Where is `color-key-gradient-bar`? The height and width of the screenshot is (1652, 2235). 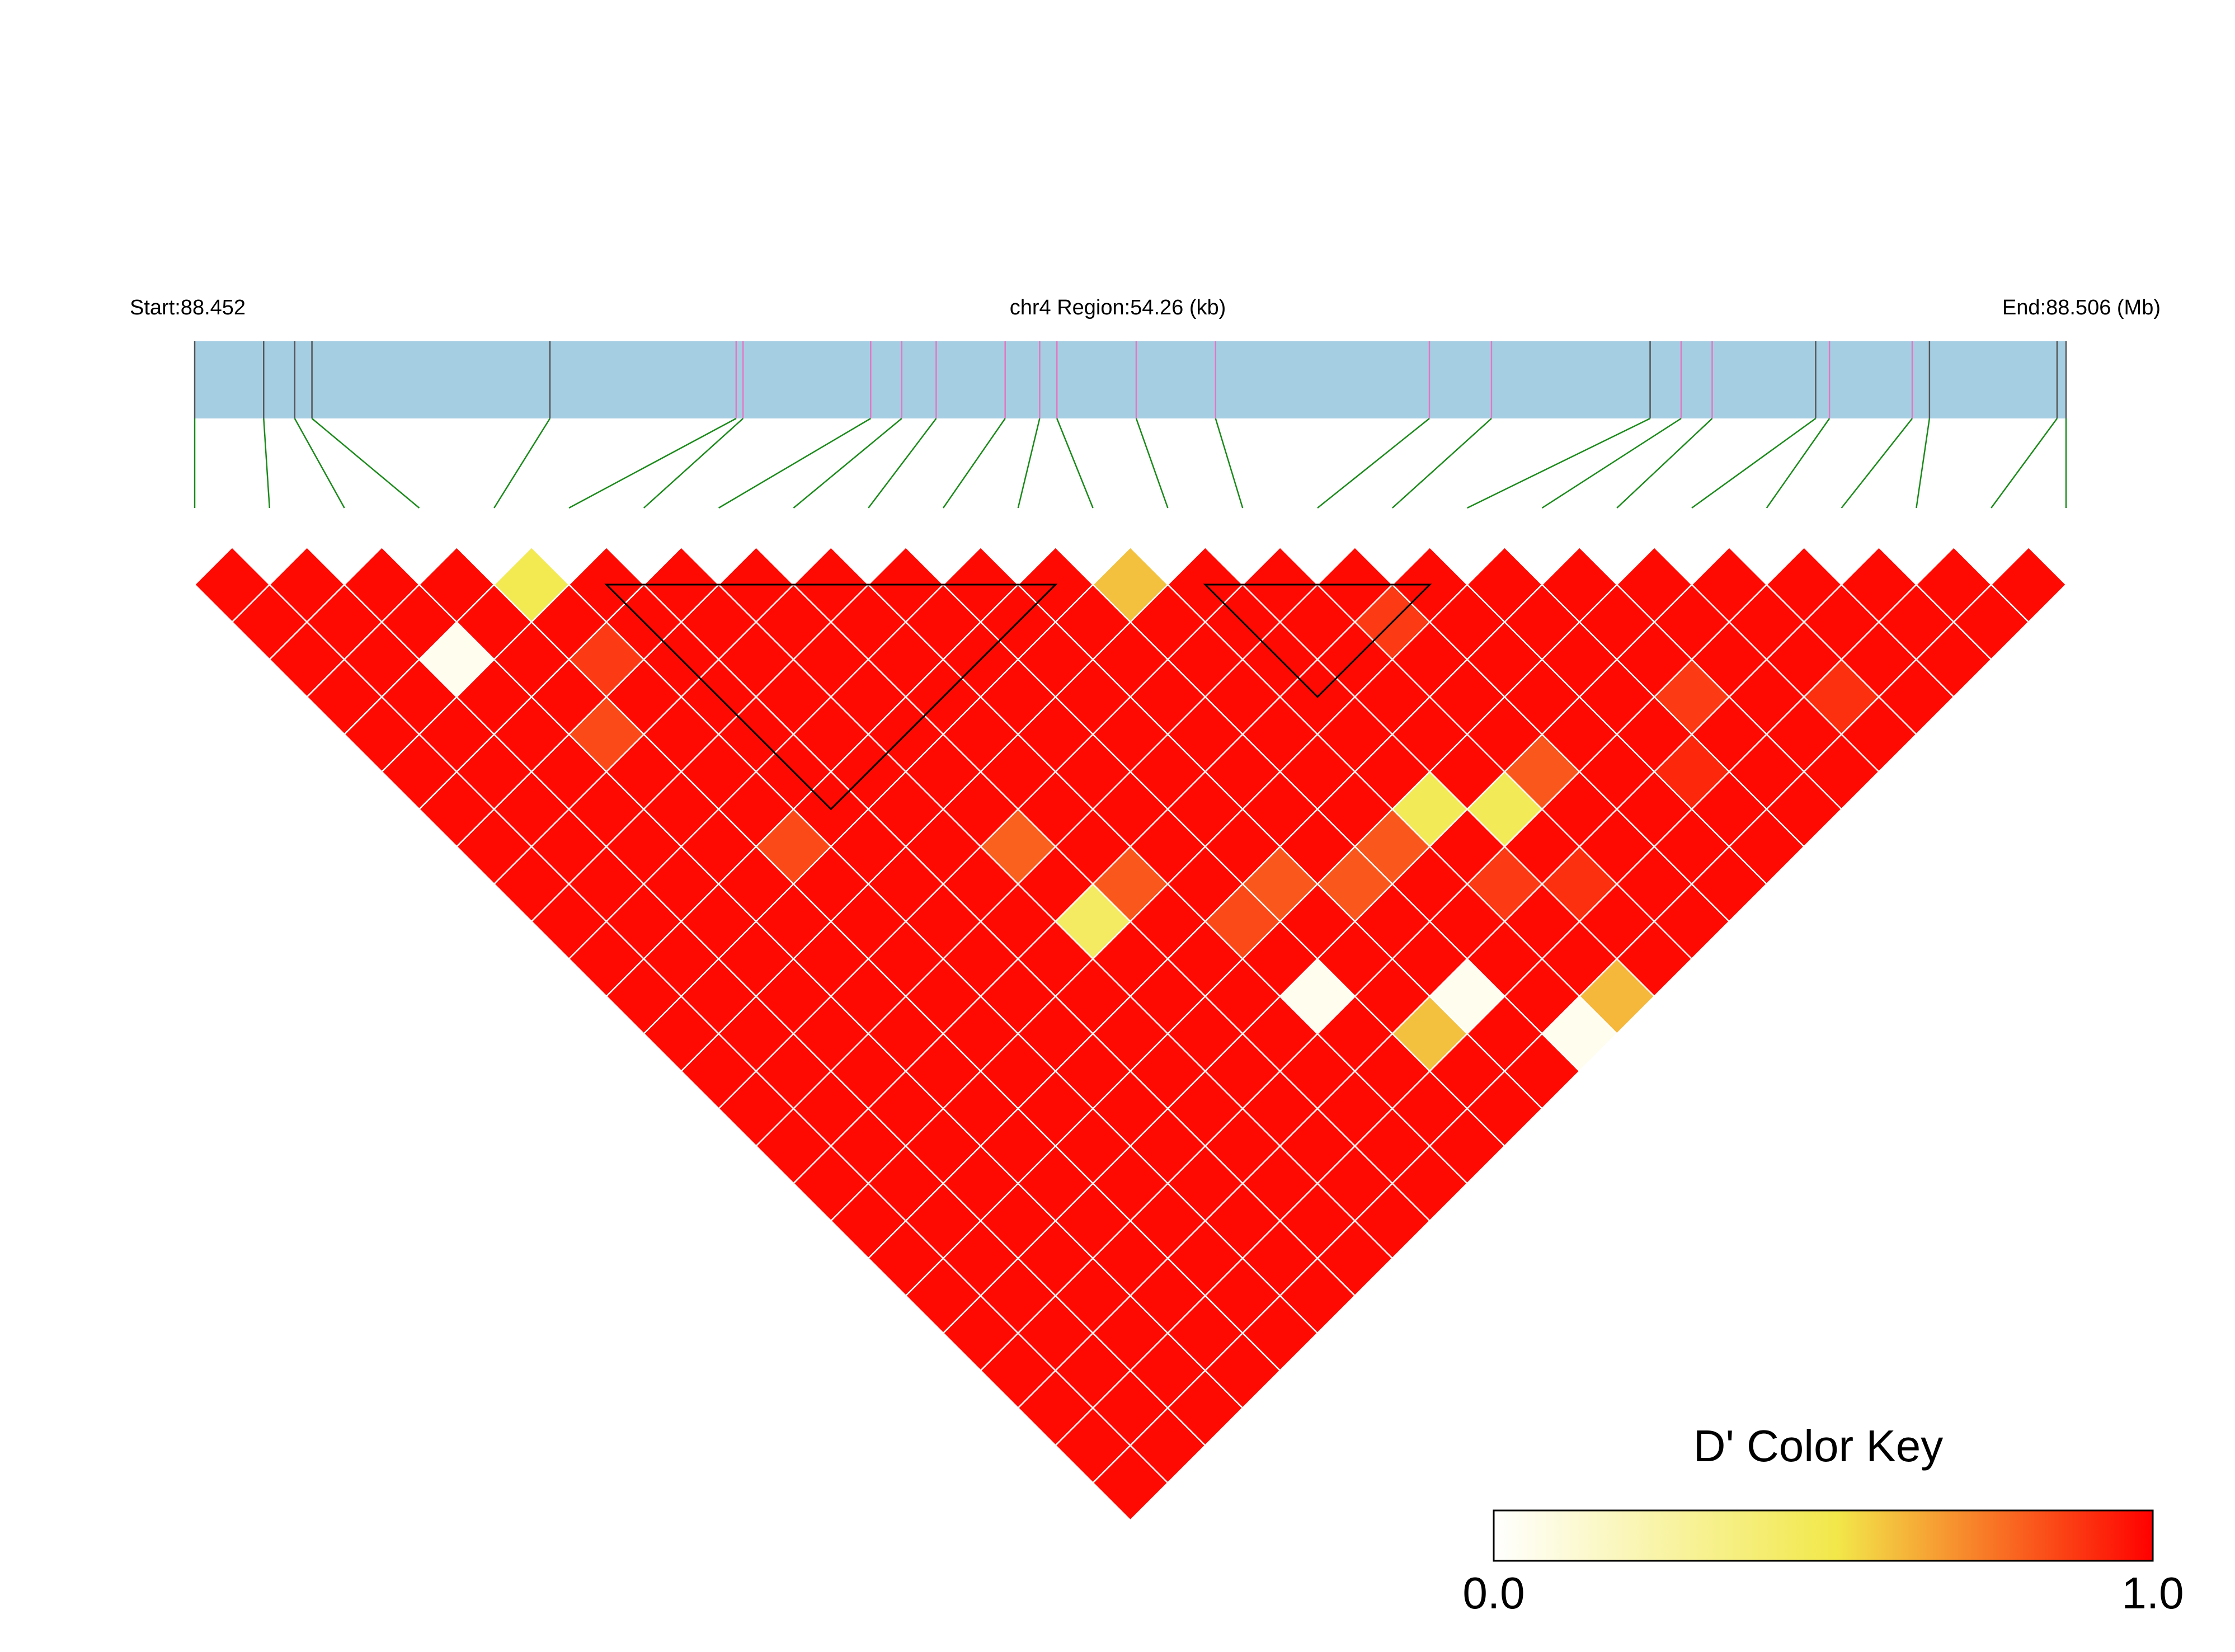
color-key-gradient-bar is located at coordinates (1823, 1536).